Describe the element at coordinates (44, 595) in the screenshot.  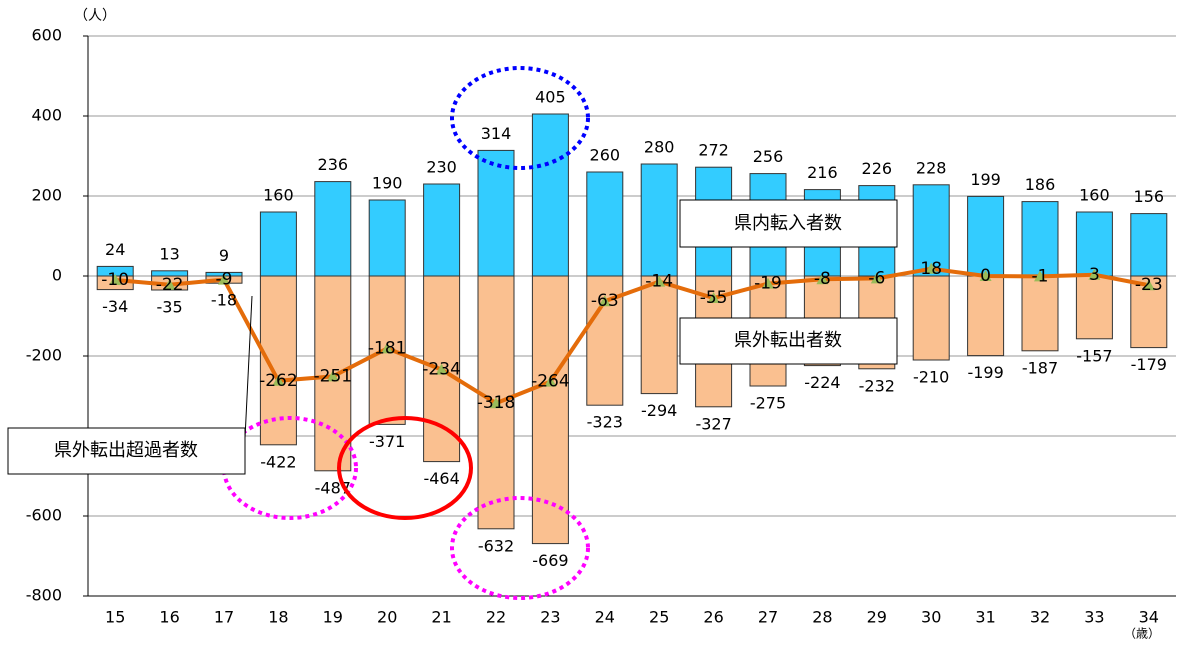
I see `y-tick-label: -800` at that location.